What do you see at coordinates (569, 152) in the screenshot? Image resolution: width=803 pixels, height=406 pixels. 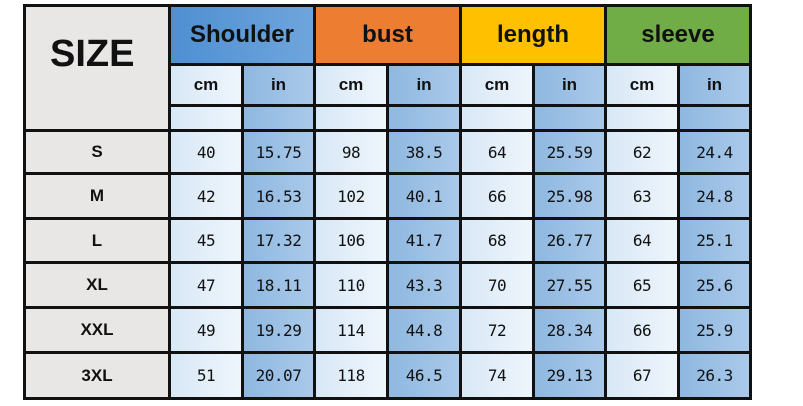 I see `measurement-cell: 25.59` at bounding box center [569, 152].